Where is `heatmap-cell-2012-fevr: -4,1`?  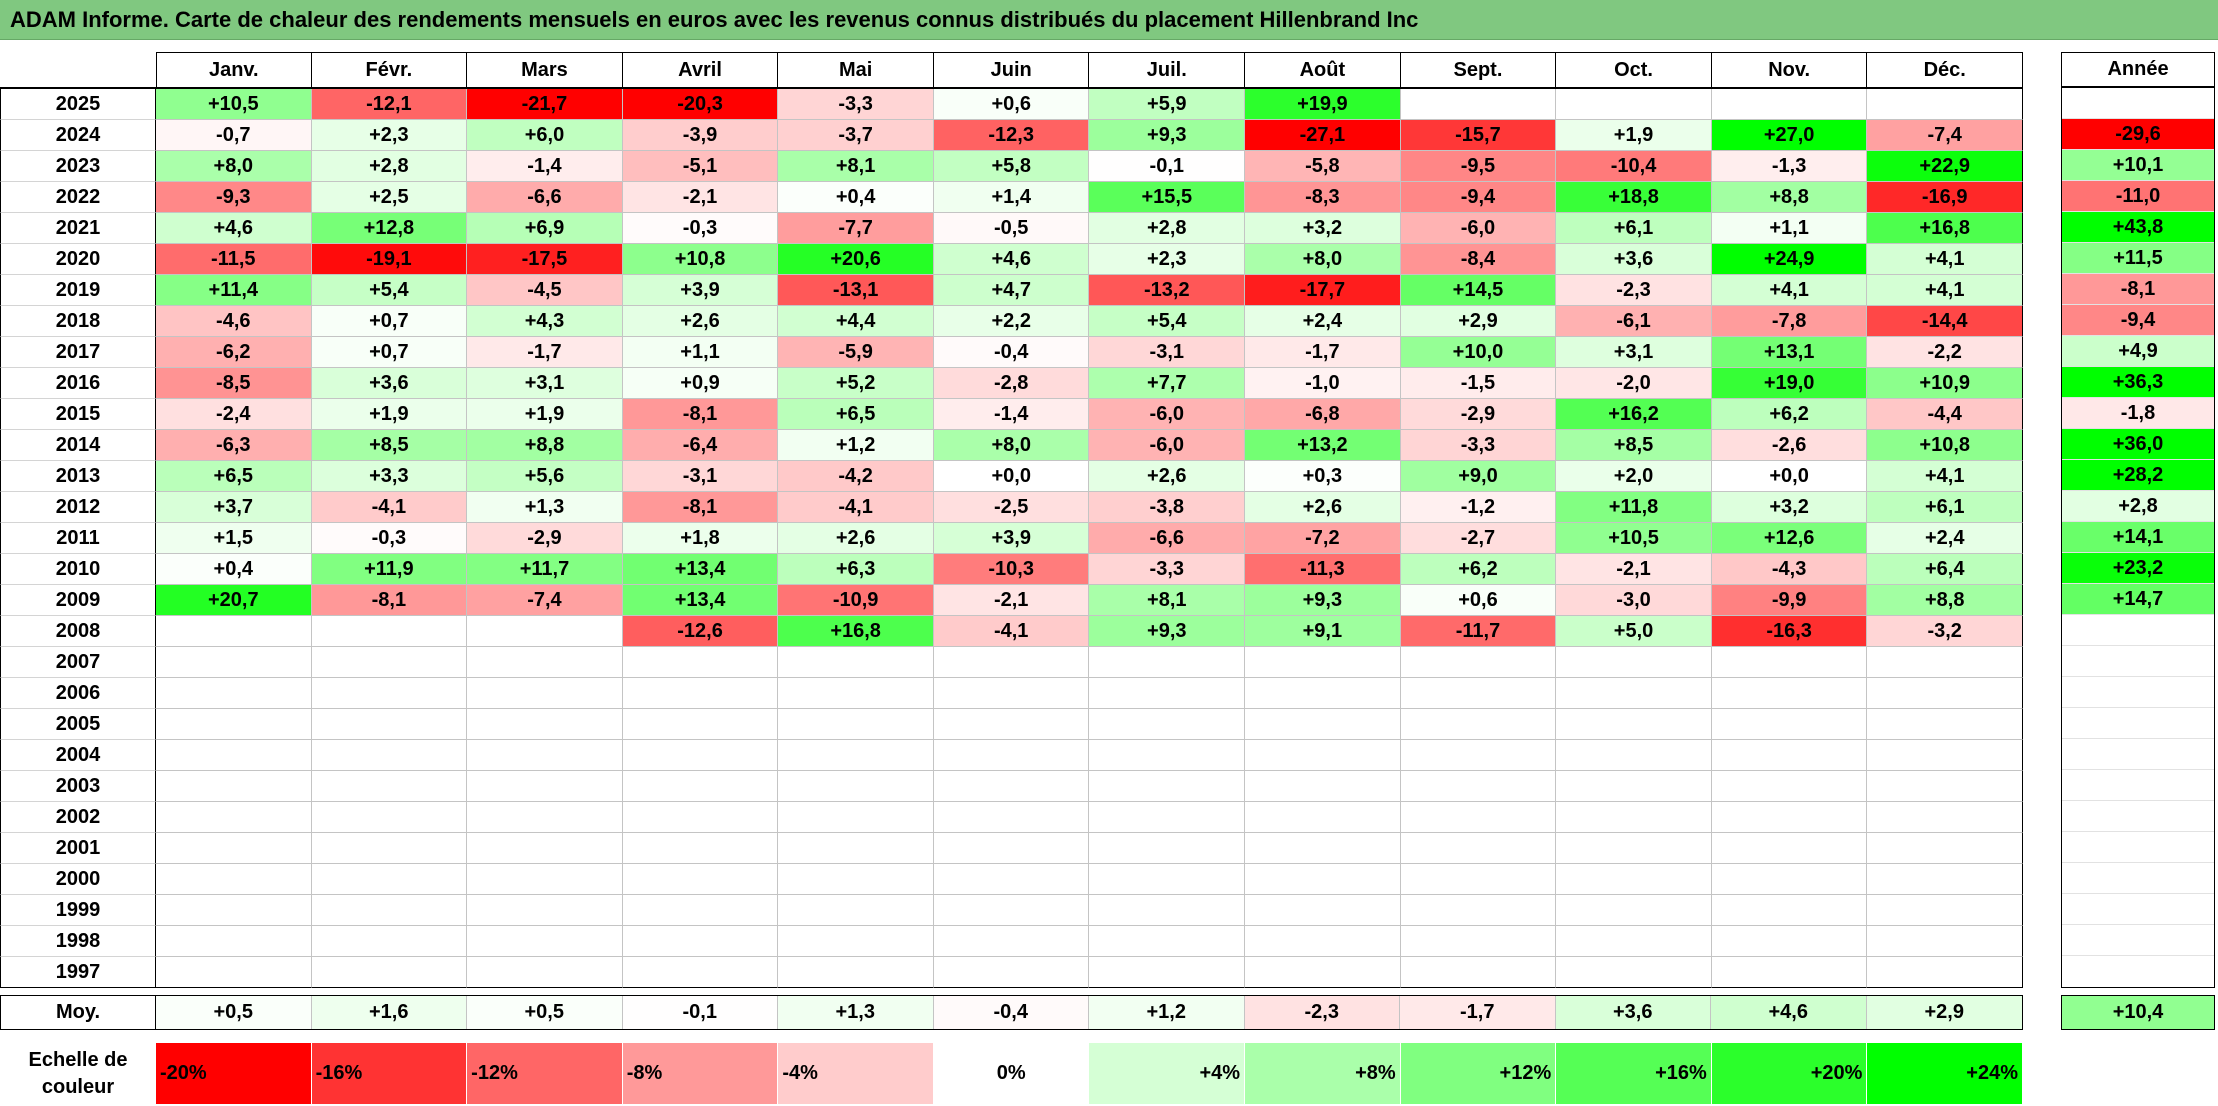 heatmap-cell-2012-fevr: -4,1 is located at coordinates (389, 507).